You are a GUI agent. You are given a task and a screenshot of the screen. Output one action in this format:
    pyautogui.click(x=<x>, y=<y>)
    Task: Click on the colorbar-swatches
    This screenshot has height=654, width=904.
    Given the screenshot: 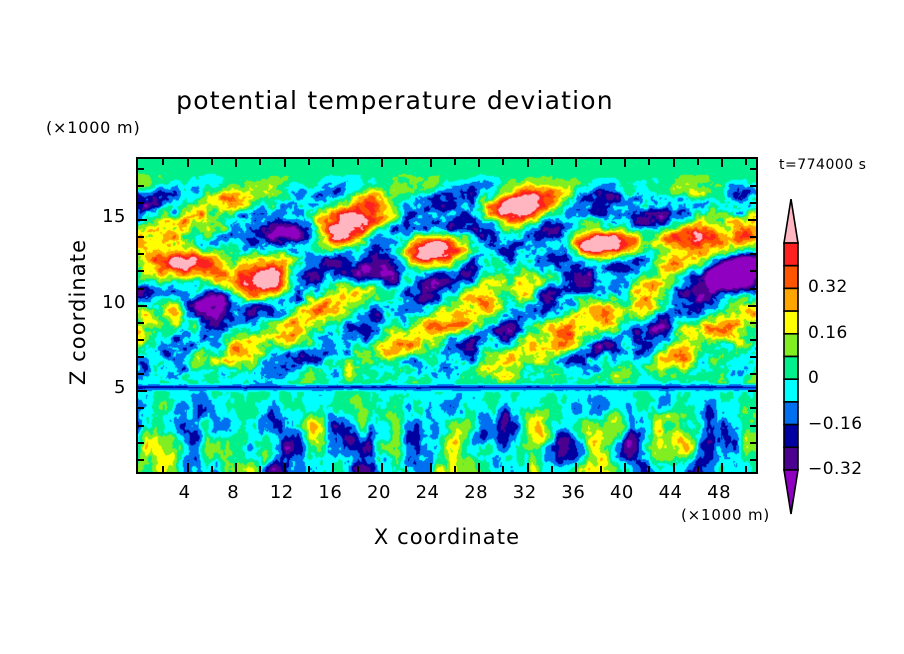 What is the action you would take?
    pyautogui.click(x=791, y=357)
    